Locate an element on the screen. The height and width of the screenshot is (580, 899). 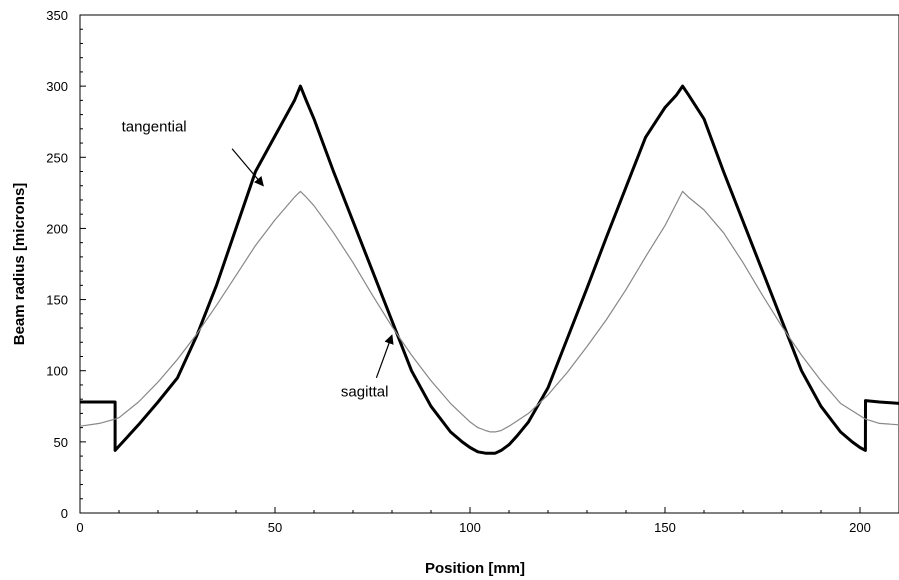
annotation-arrow-sagittal is located at coordinates (384, 356).